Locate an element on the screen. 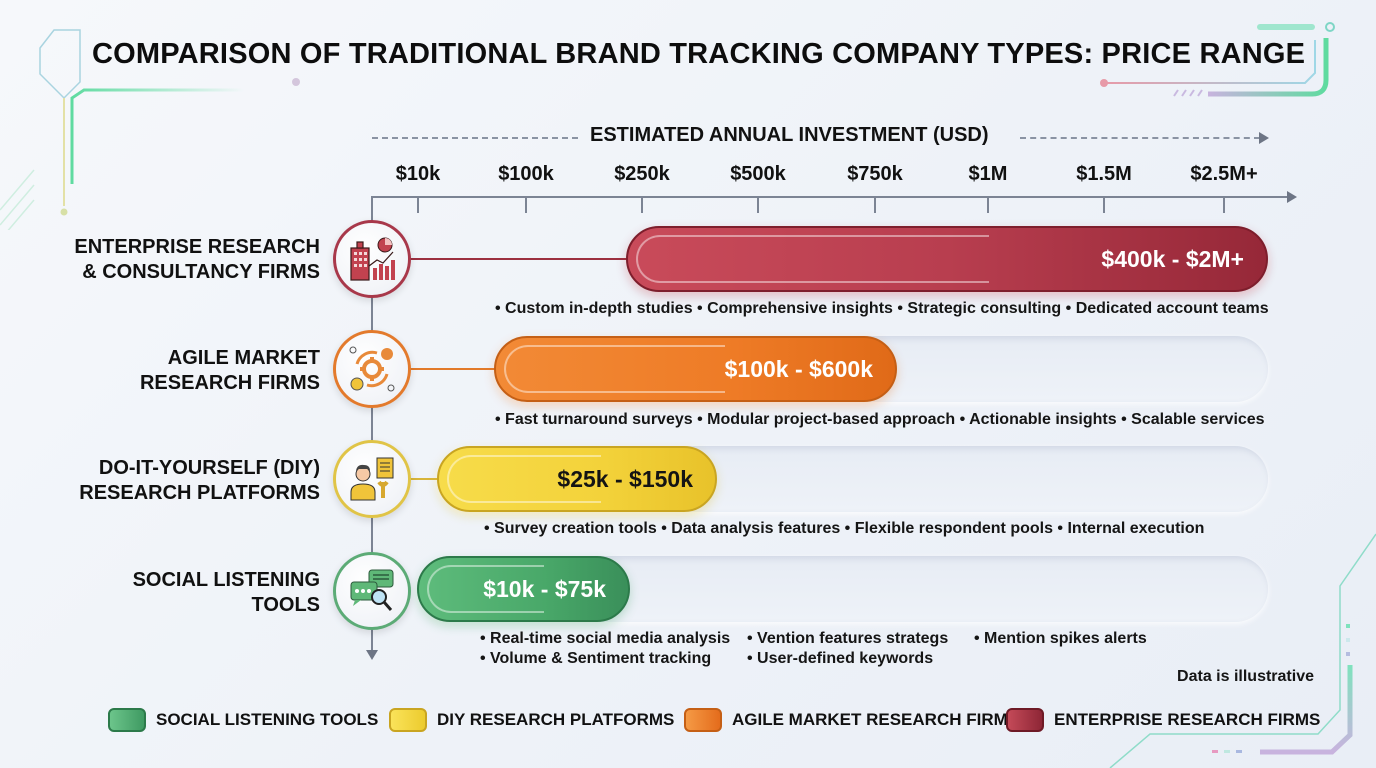 The image size is (1376, 768). range-label: $10k - $75k is located at coordinates (544, 588).